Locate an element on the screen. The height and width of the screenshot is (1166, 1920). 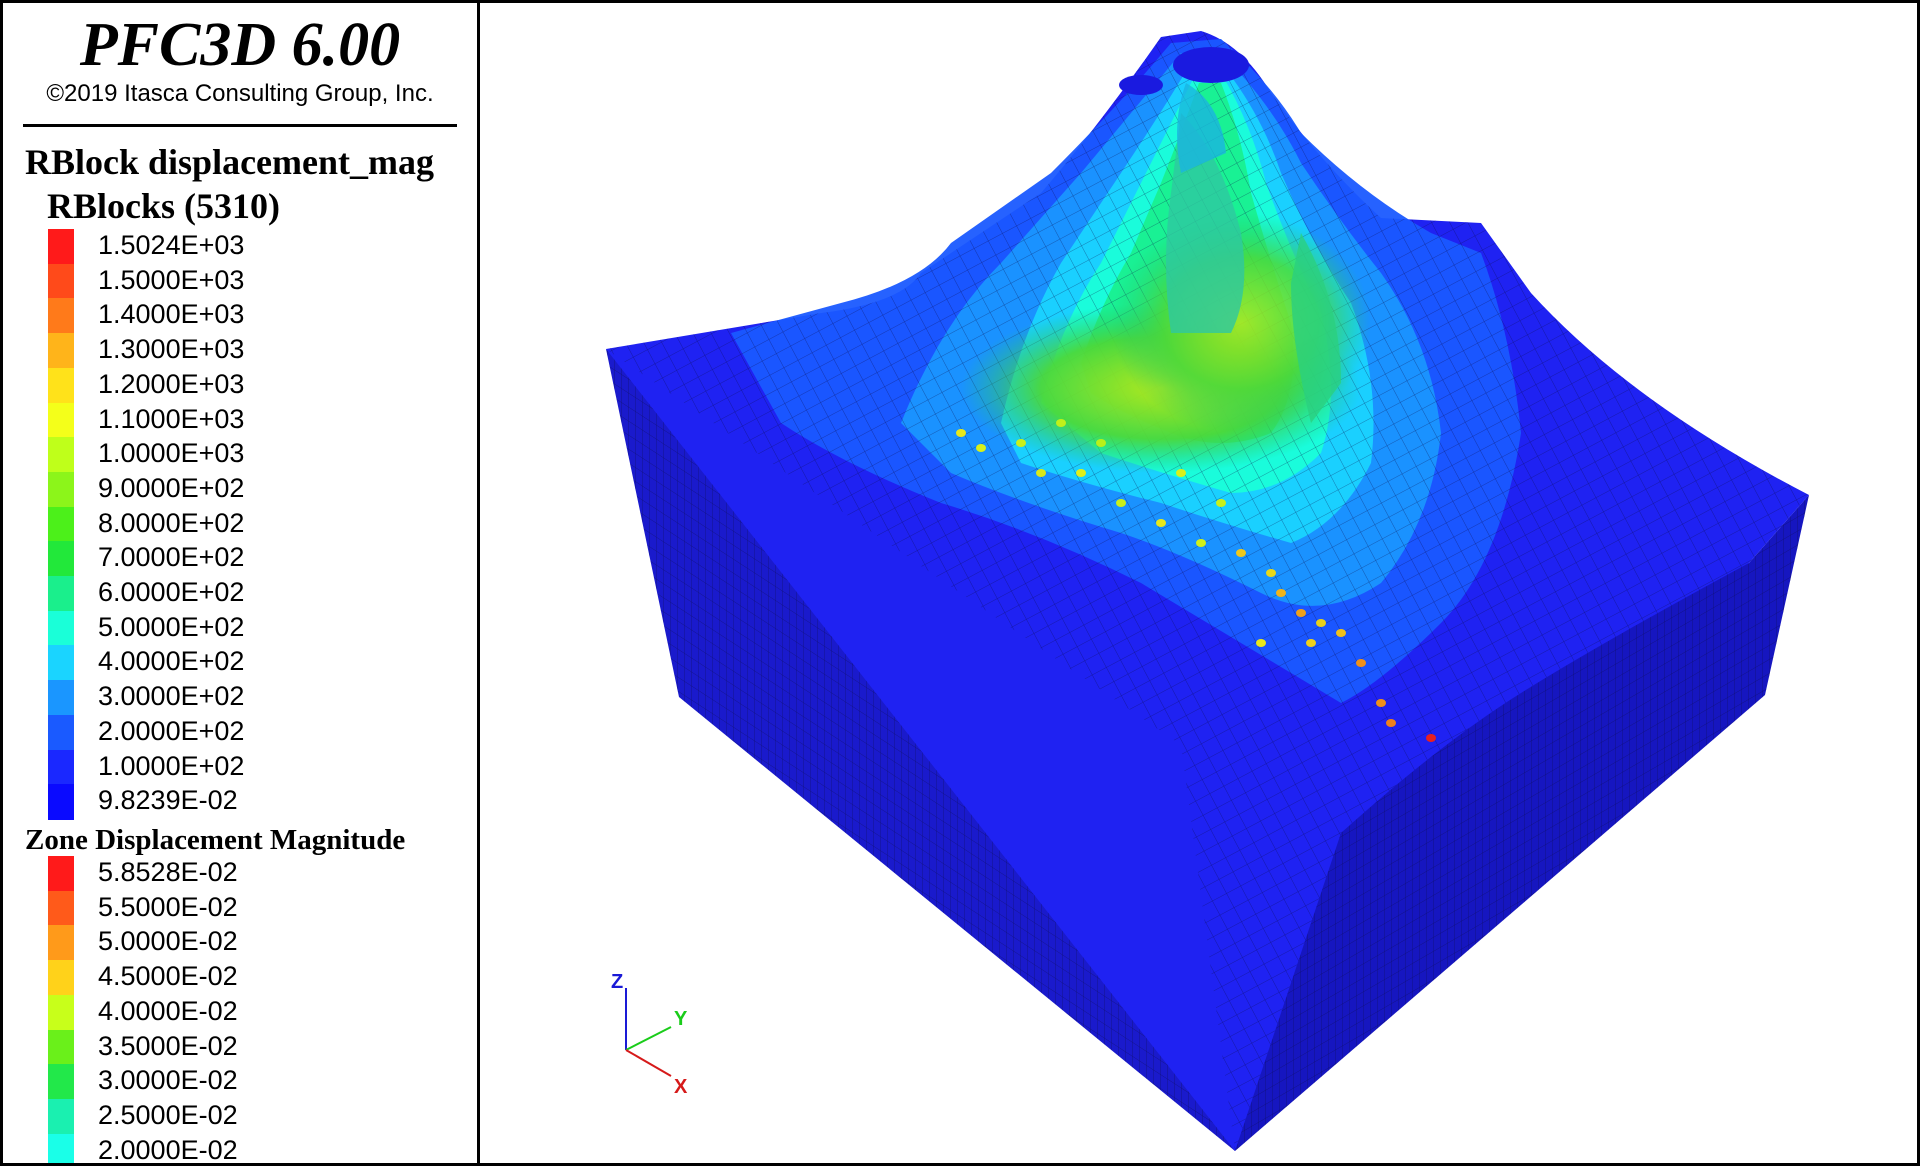
rblock-legend-label: 1.2000E+03 is located at coordinates (171, 383).